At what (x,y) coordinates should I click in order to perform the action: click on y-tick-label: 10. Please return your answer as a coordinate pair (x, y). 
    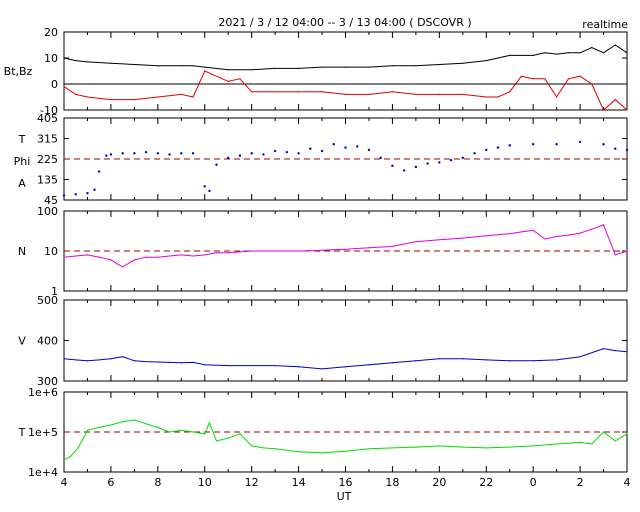
    Looking at the image, I should click on (51, 58).